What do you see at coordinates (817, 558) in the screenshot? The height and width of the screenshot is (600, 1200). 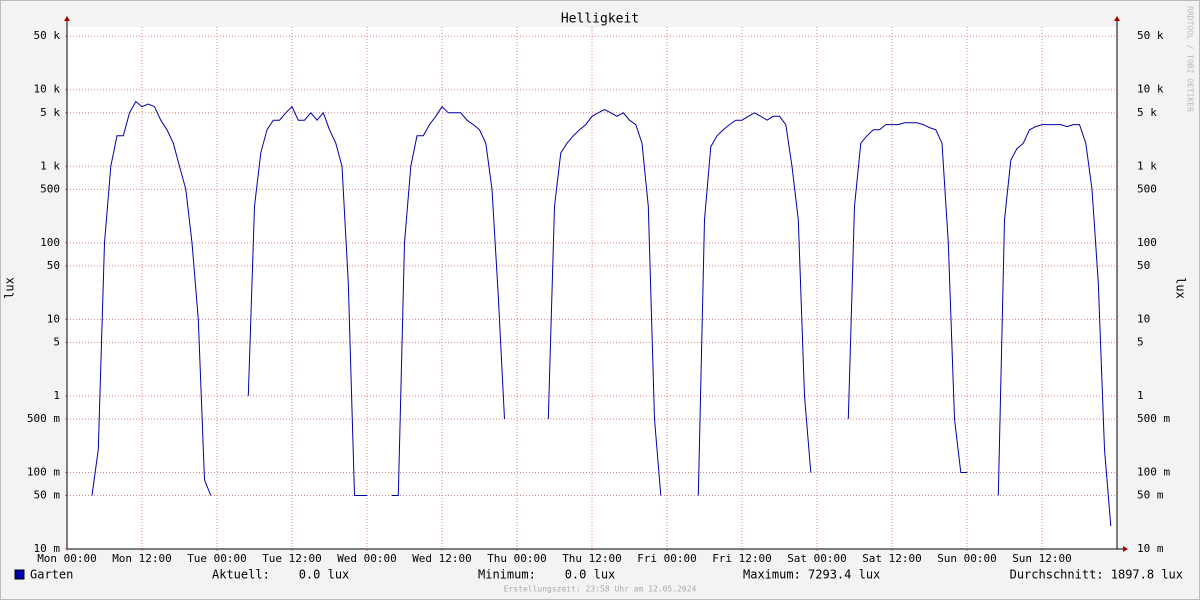 I see `x-tick-label: Sat 00:00` at bounding box center [817, 558].